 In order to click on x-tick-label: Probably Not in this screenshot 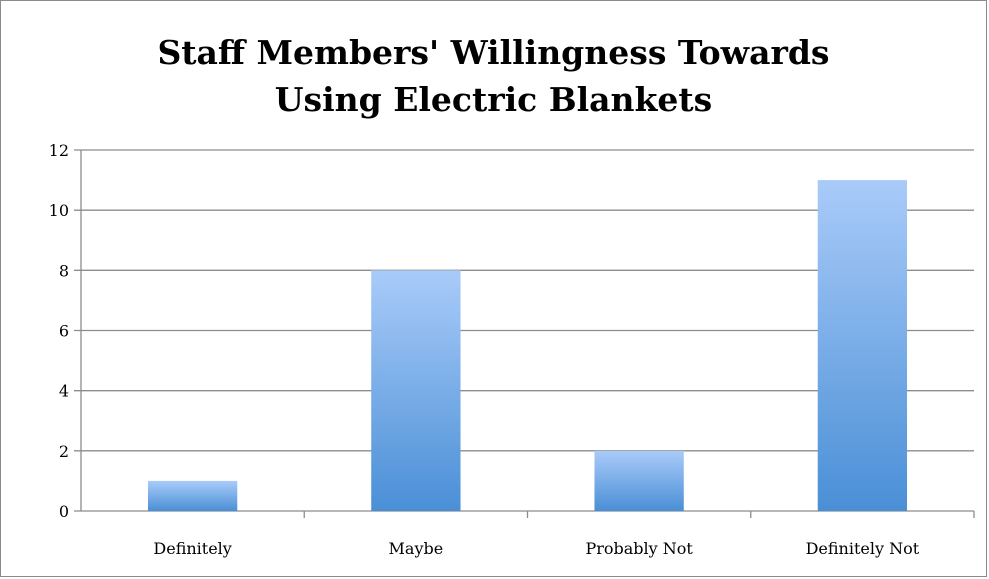, I will do `click(639, 548)`.